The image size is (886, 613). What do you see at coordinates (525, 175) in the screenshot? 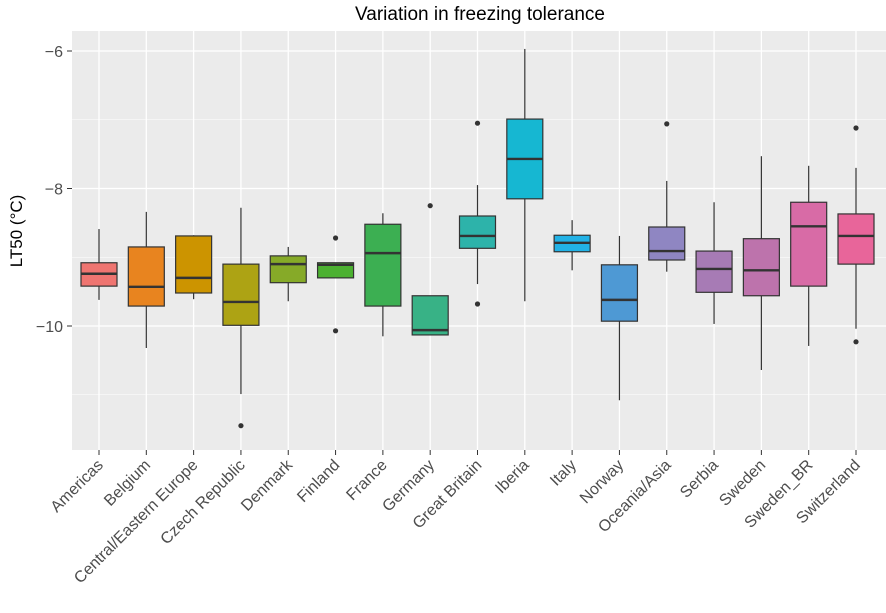
I see `box-iberia` at bounding box center [525, 175].